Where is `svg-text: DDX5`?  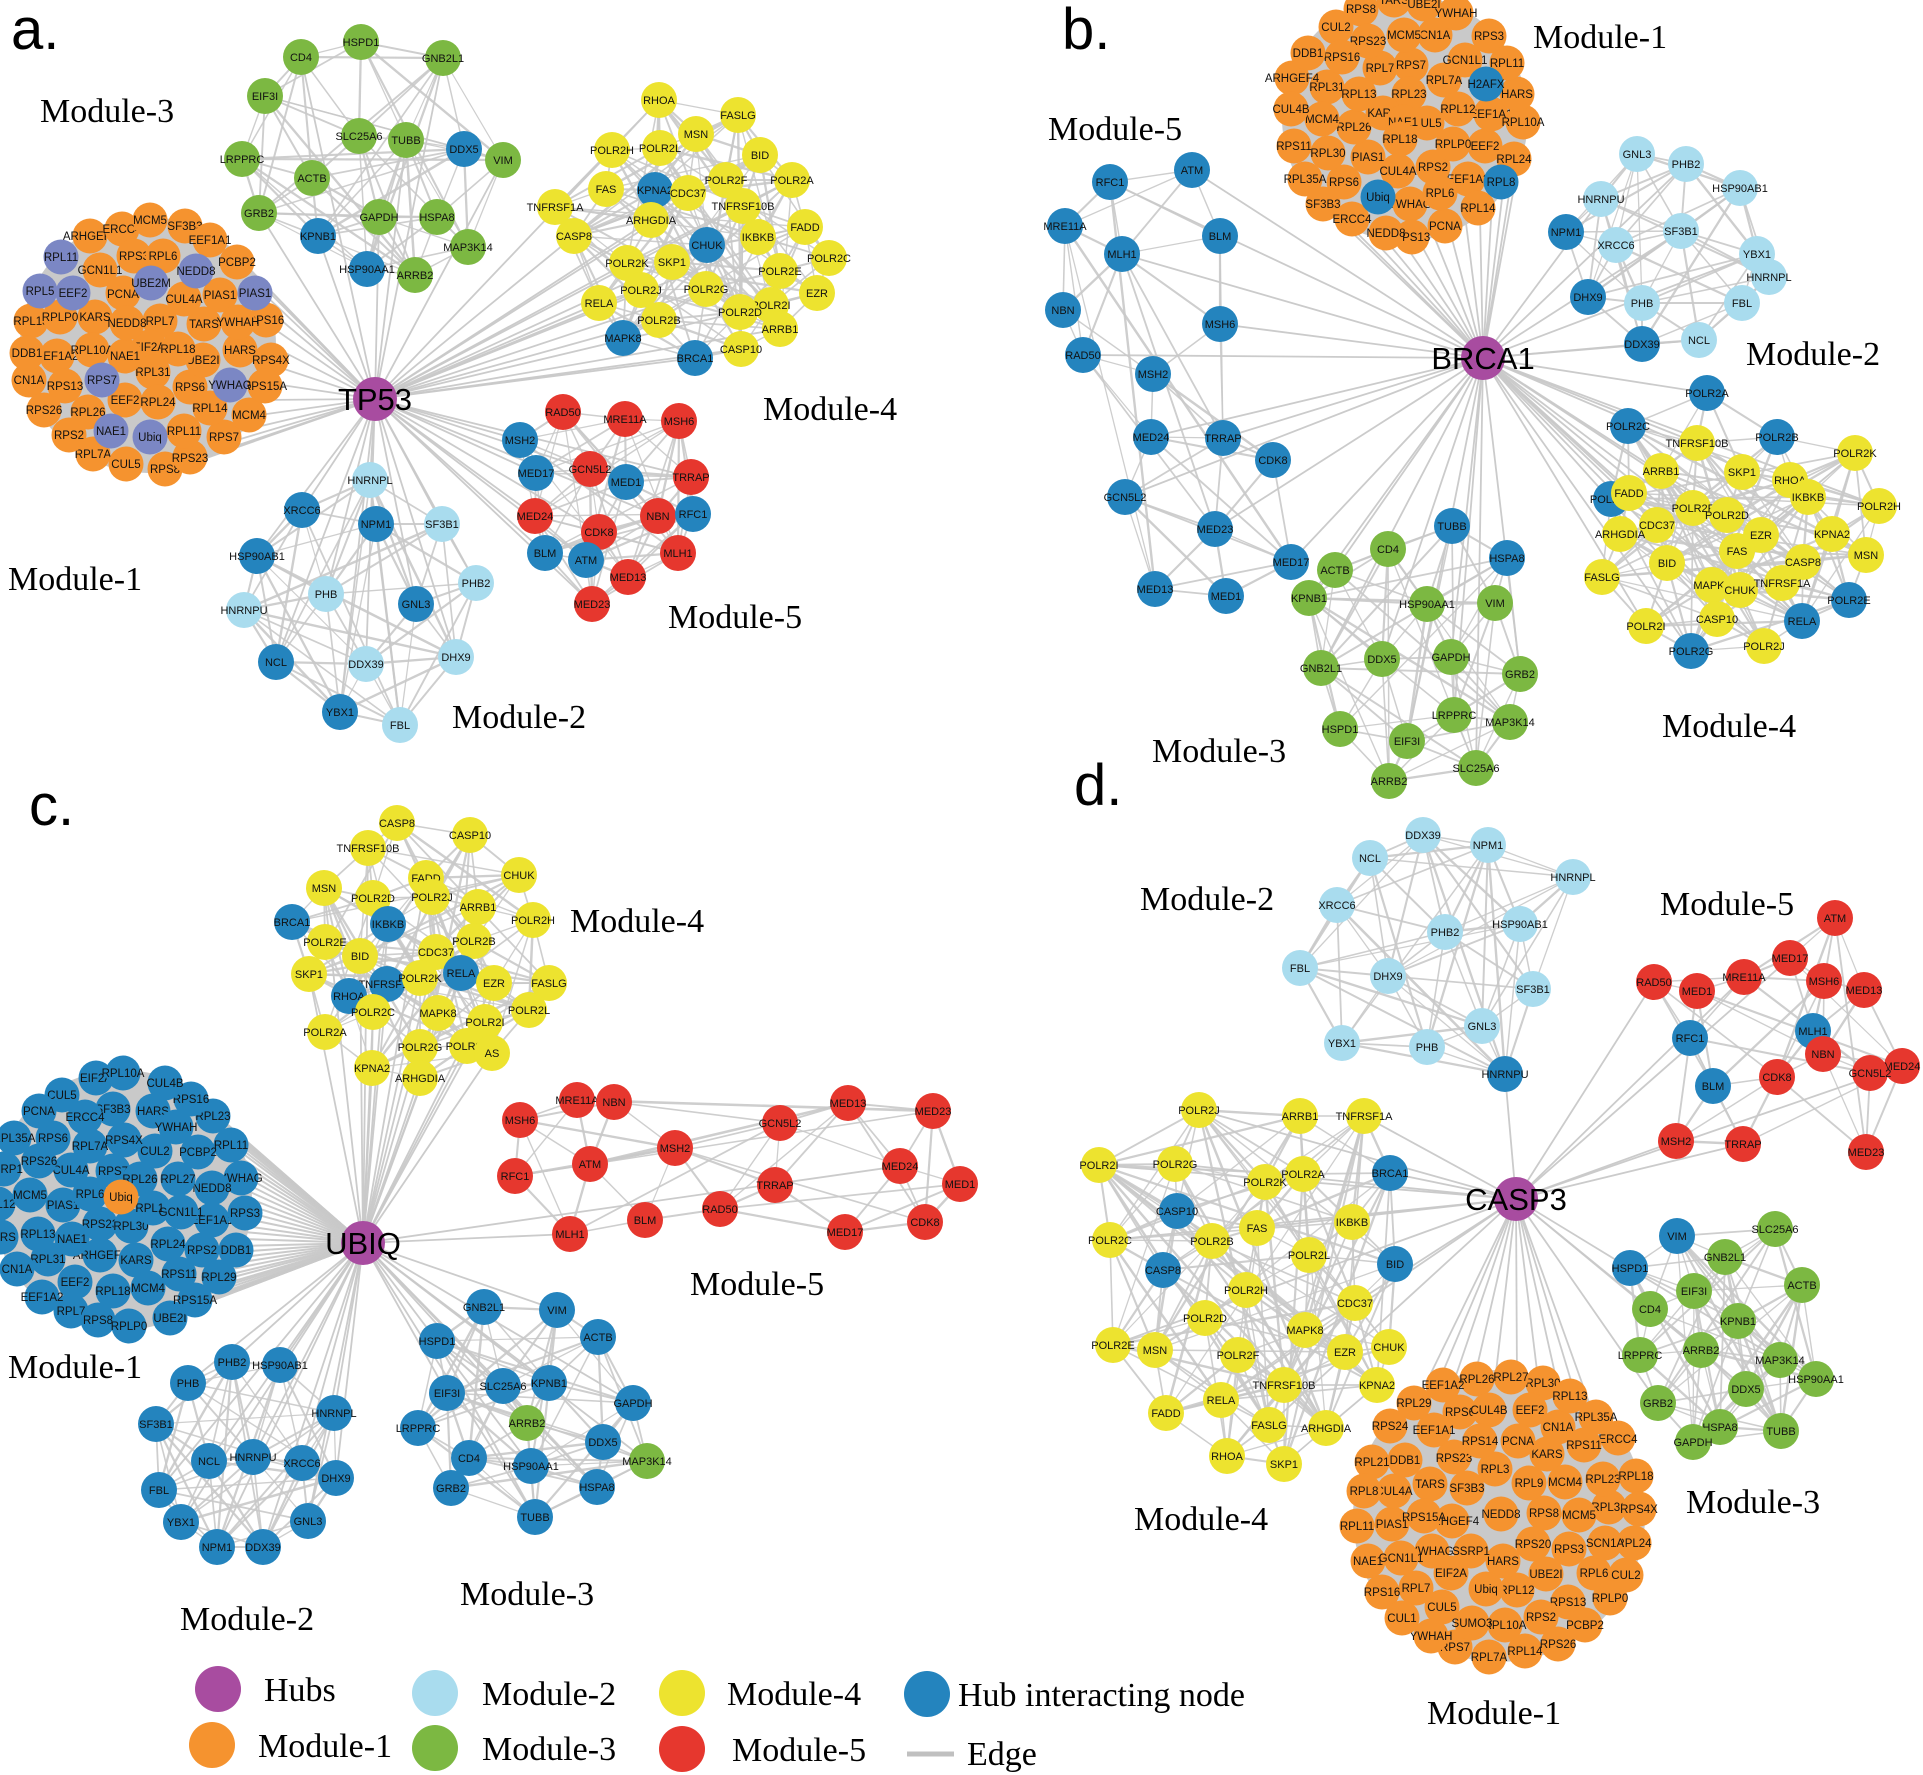 svg-text: DDX5 is located at coordinates (602, 1443).